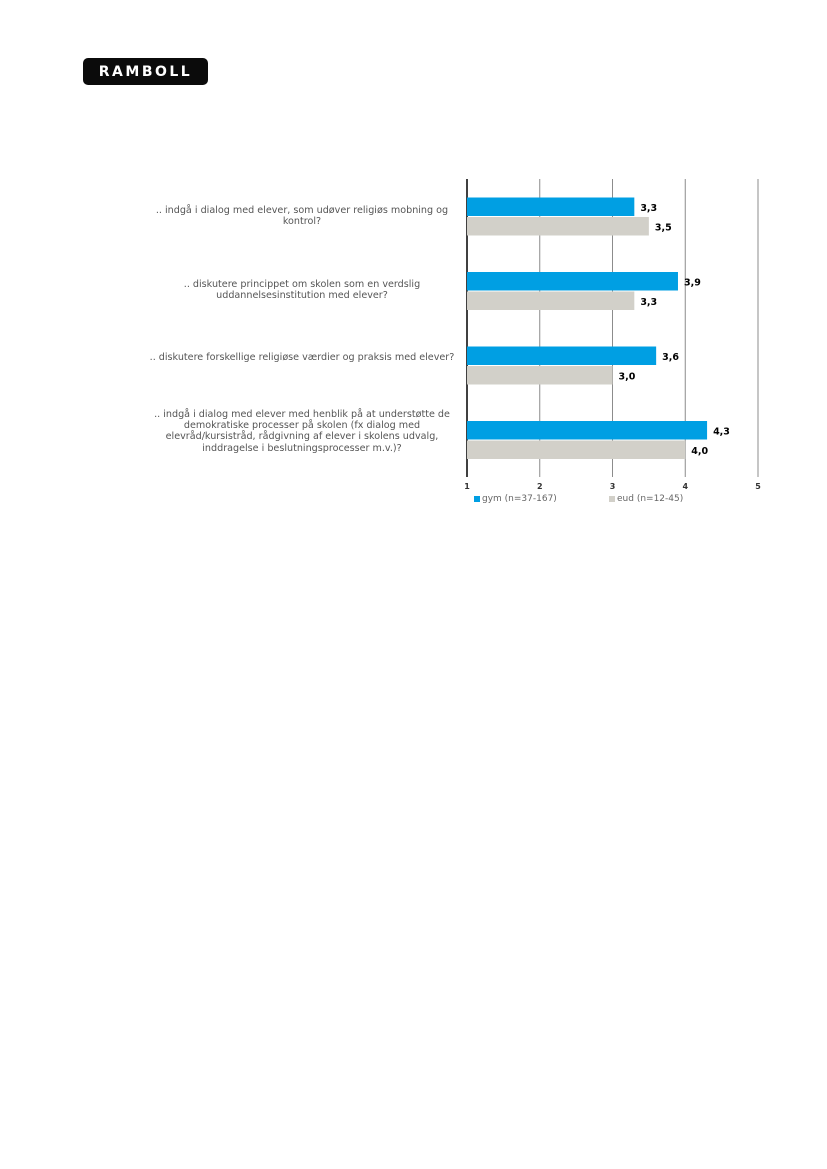 The height and width of the screenshot is (1169, 827). Describe the element at coordinates (758, 486) in the screenshot. I see `x-tick-label: 5` at that location.